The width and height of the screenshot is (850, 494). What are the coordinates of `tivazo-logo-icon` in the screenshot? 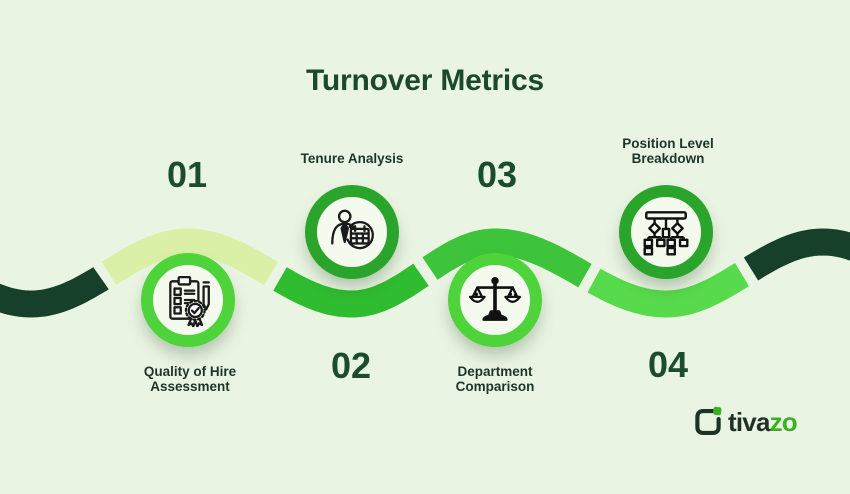 It's located at (708, 421).